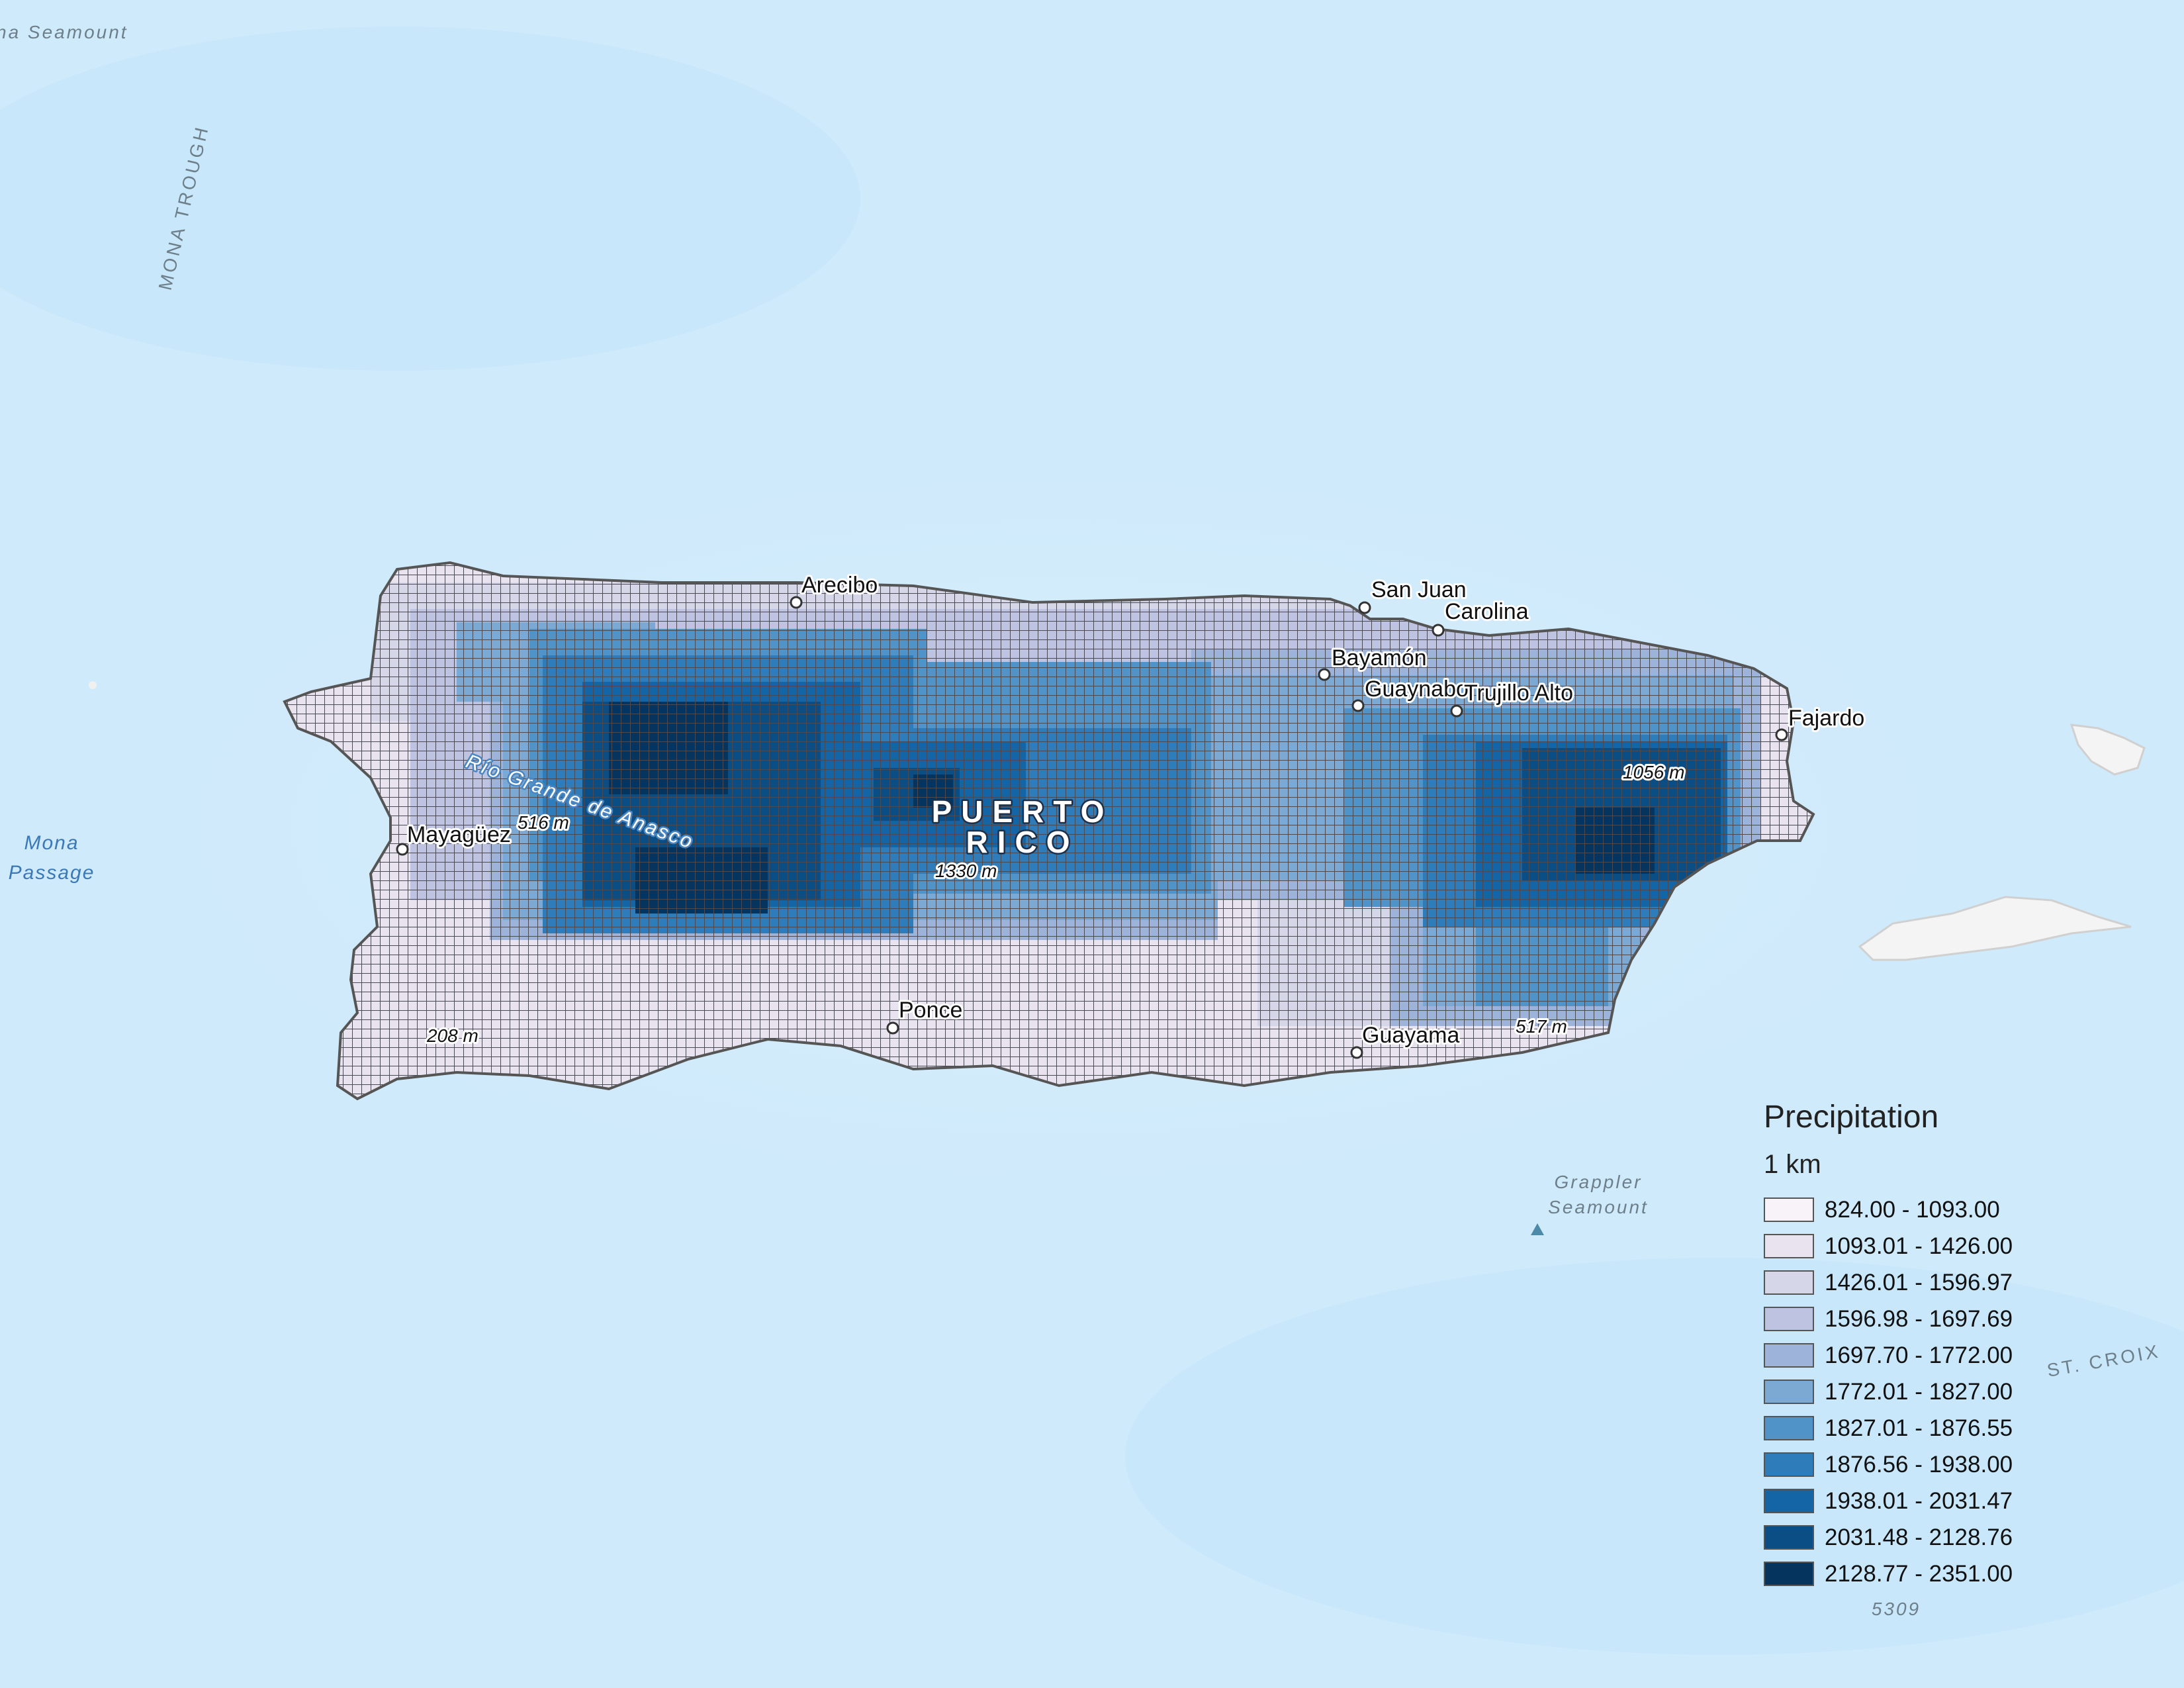  I want to click on legend-row: 2031.48 - 2128.76, so click(1903, 1537).